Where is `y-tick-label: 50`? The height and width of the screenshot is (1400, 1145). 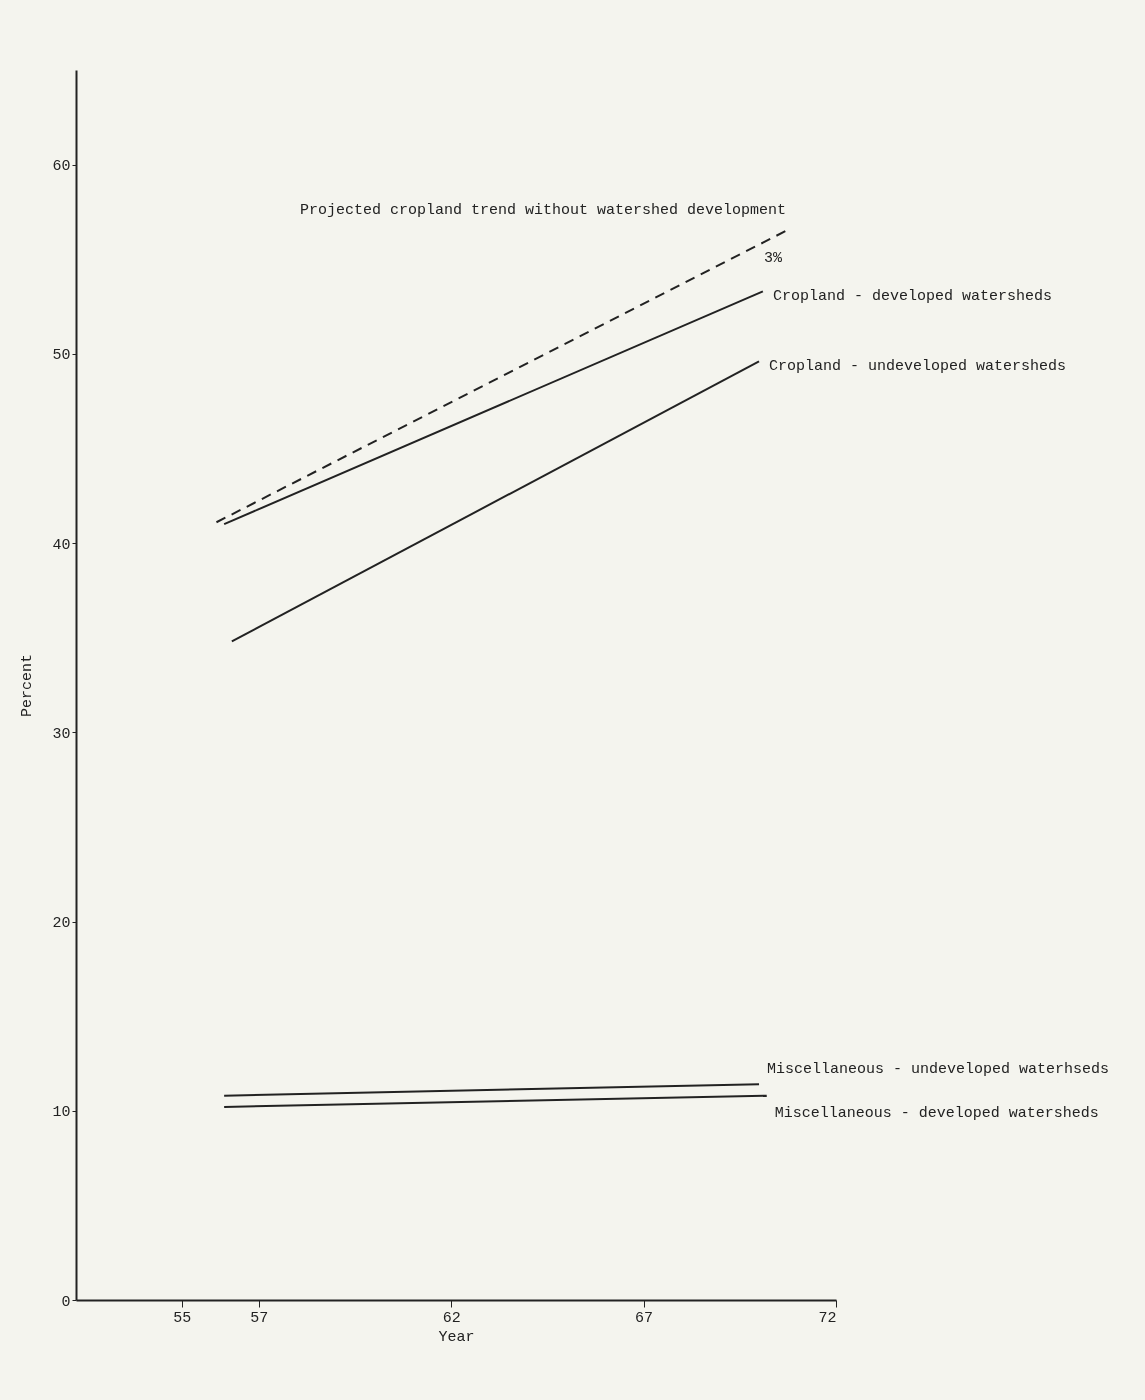 y-tick-label: 50 is located at coordinates (61, 356).